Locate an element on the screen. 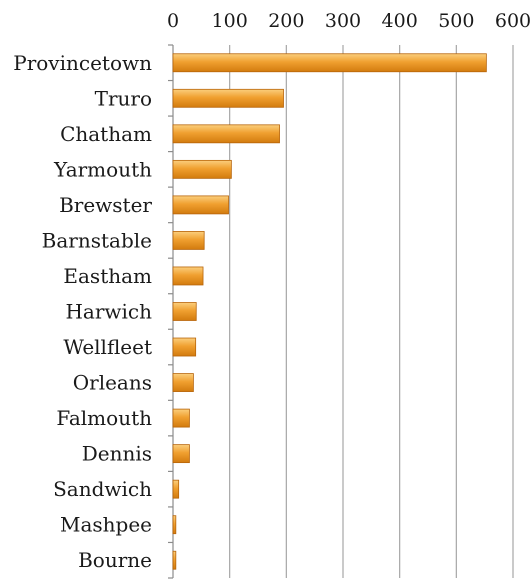  category-label-wellfleet: Wellfleet is located at coordinates (107, 347).